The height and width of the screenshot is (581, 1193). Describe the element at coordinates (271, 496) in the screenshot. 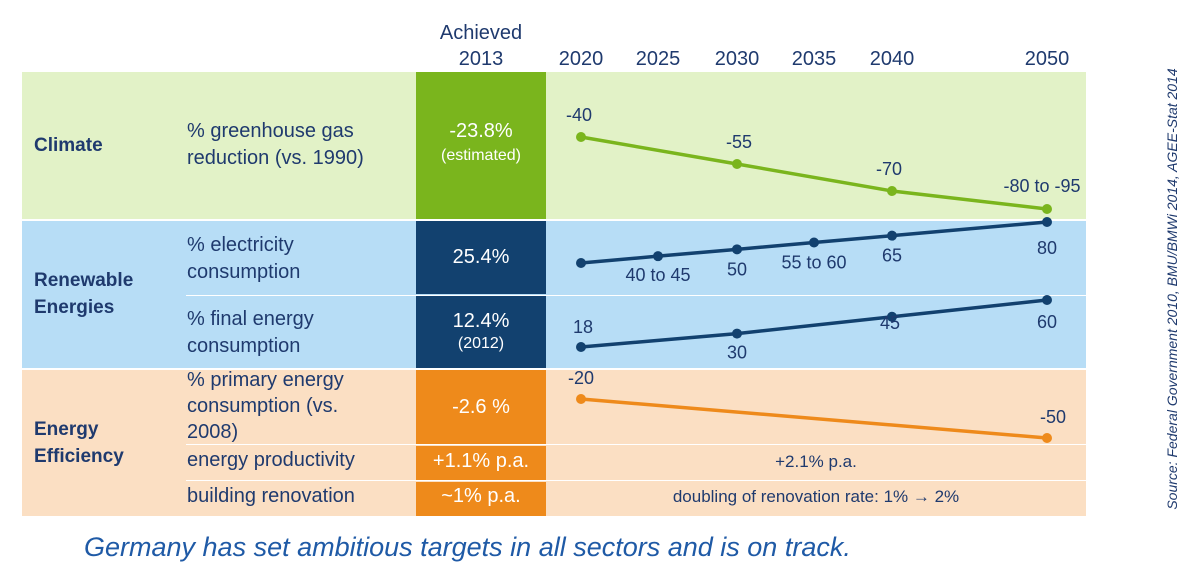

I see `metric-renovation: building renovation` at that location.